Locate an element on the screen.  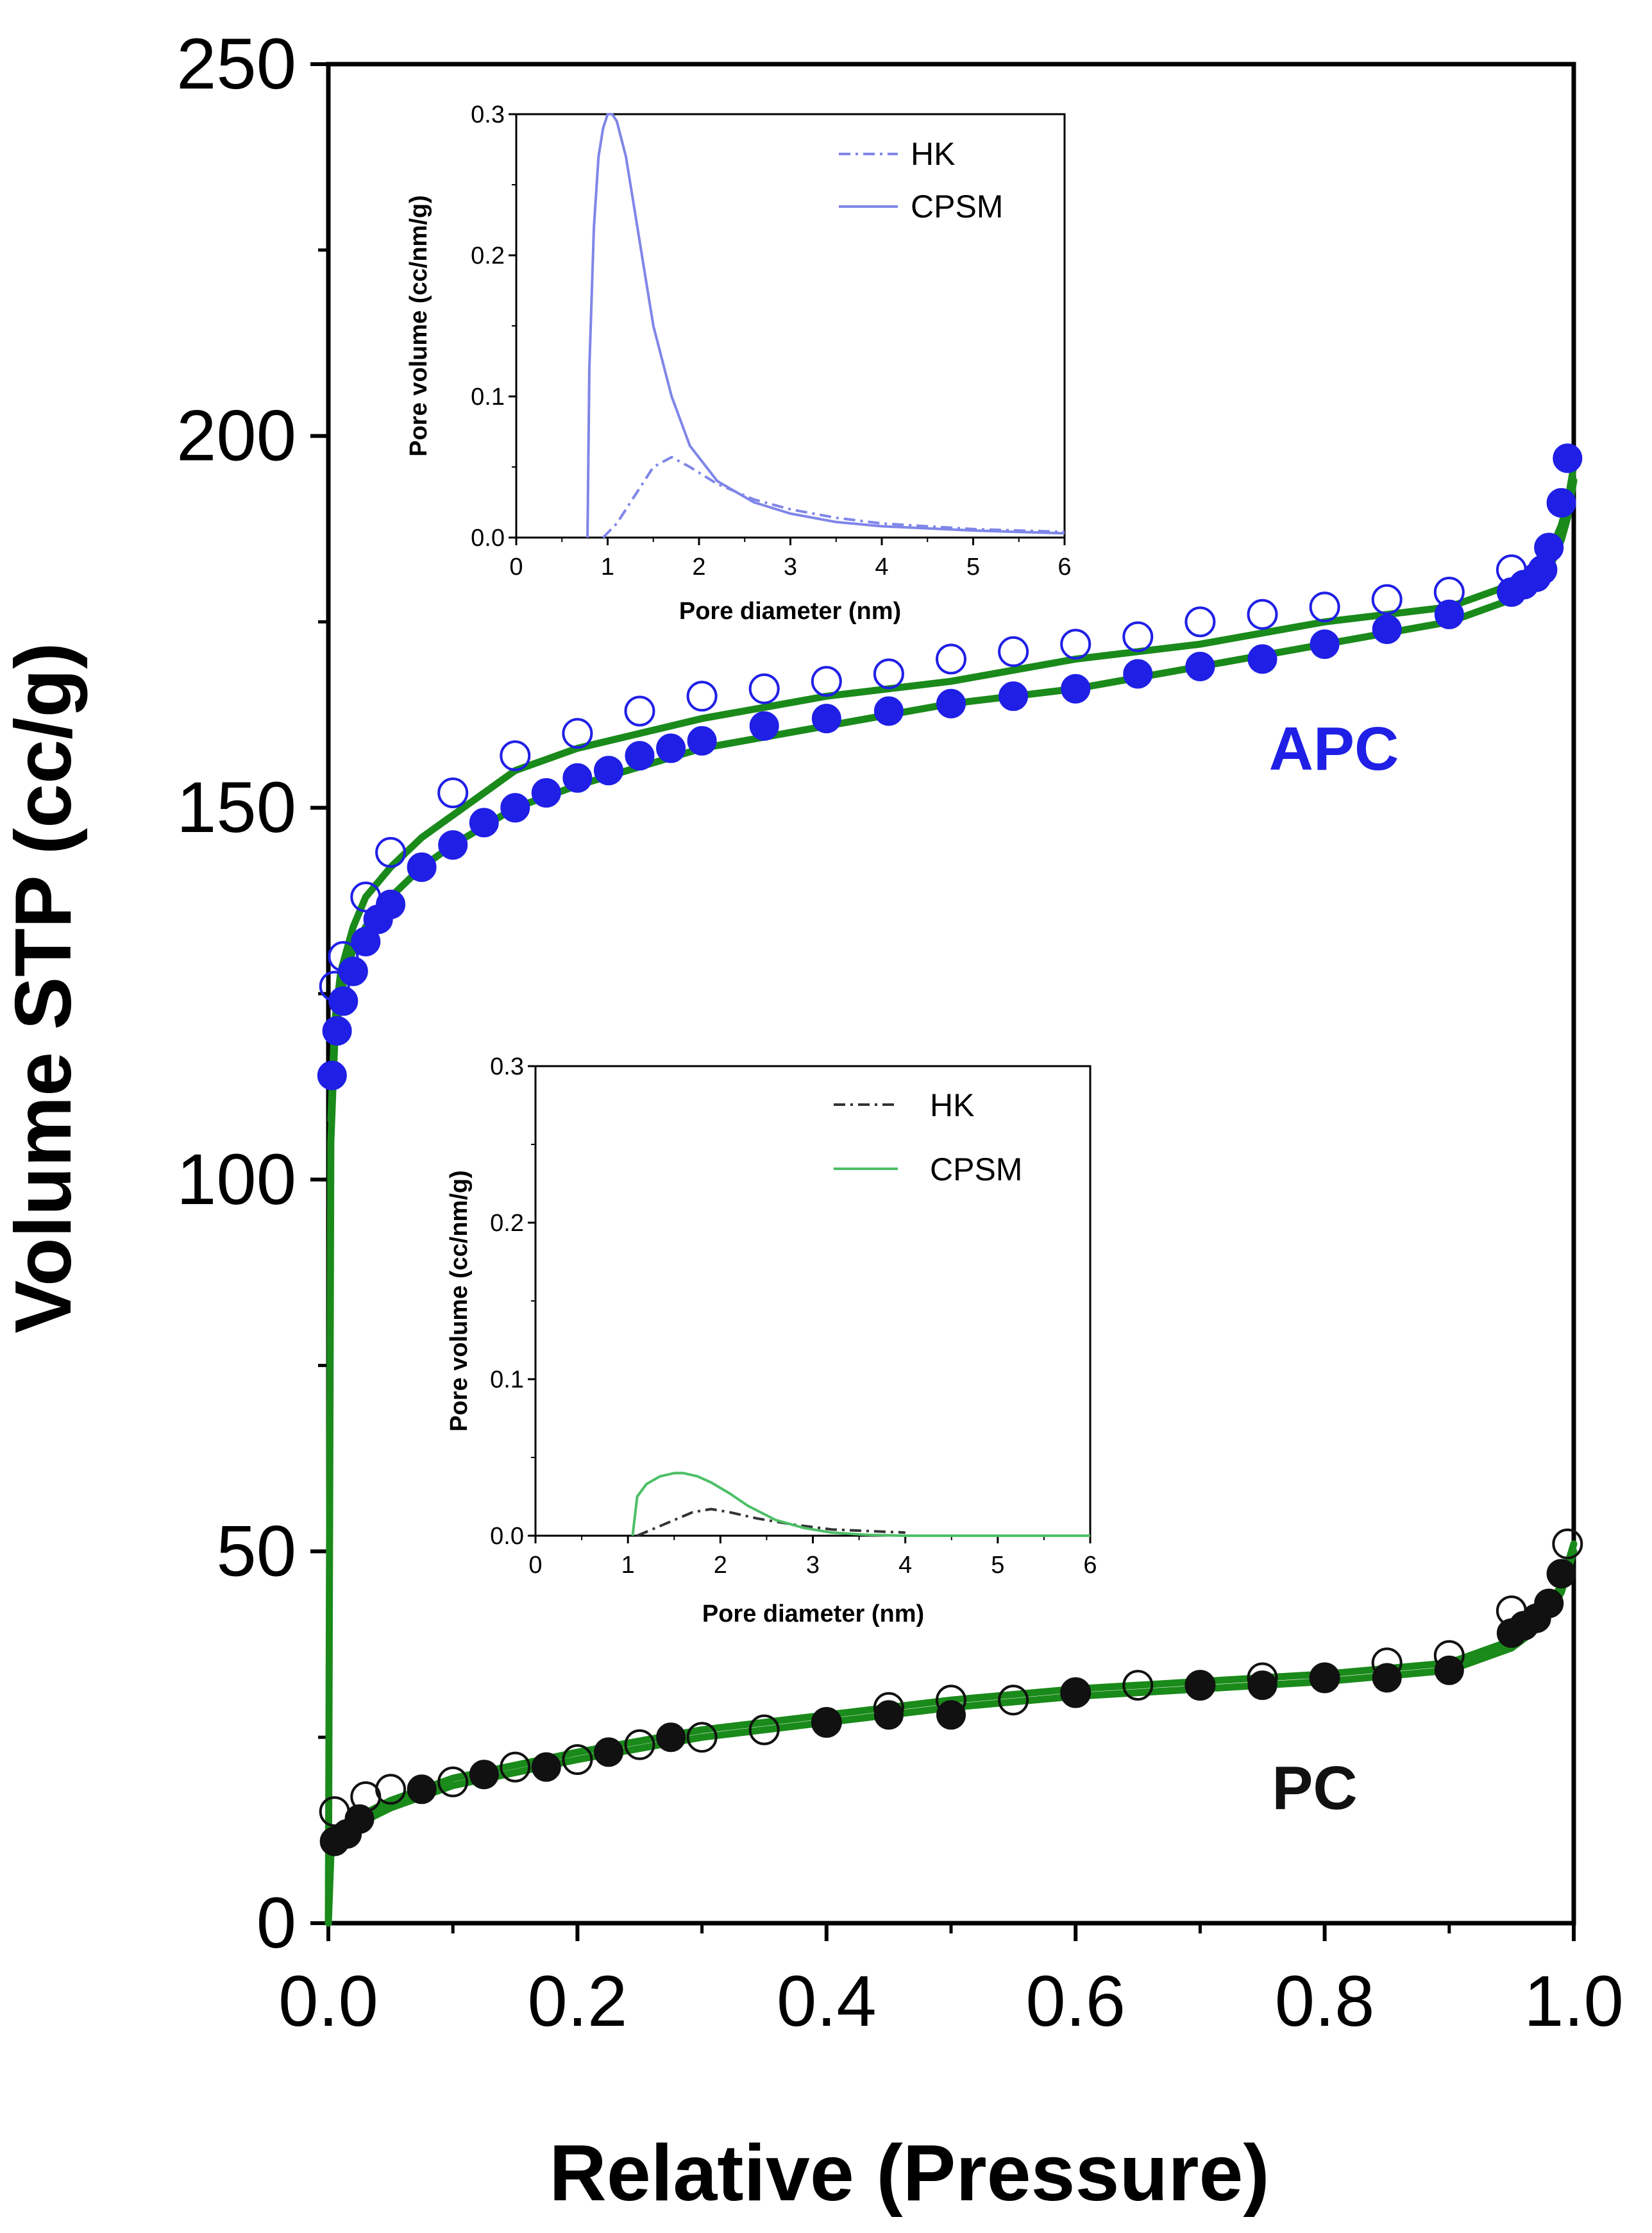
pc-inset-x-tick-label: 3 is located at coordinates (813, 1565).